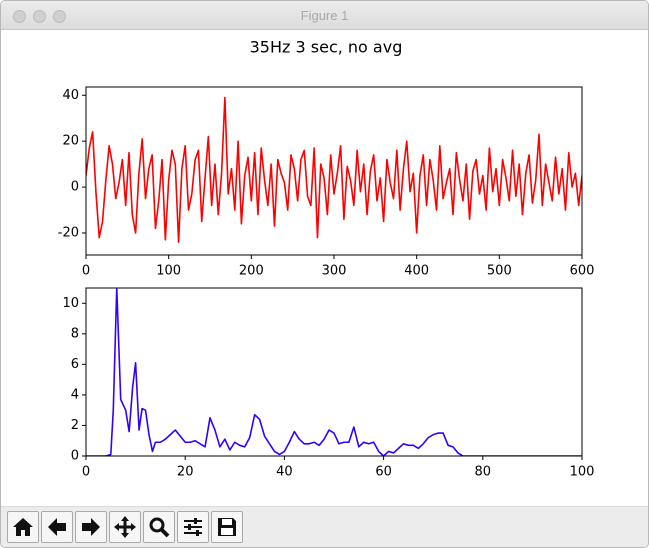 The image size is (649, 548). I want to click on figure-title: 35Hz 3 sec, no avg, so click(326, 47).